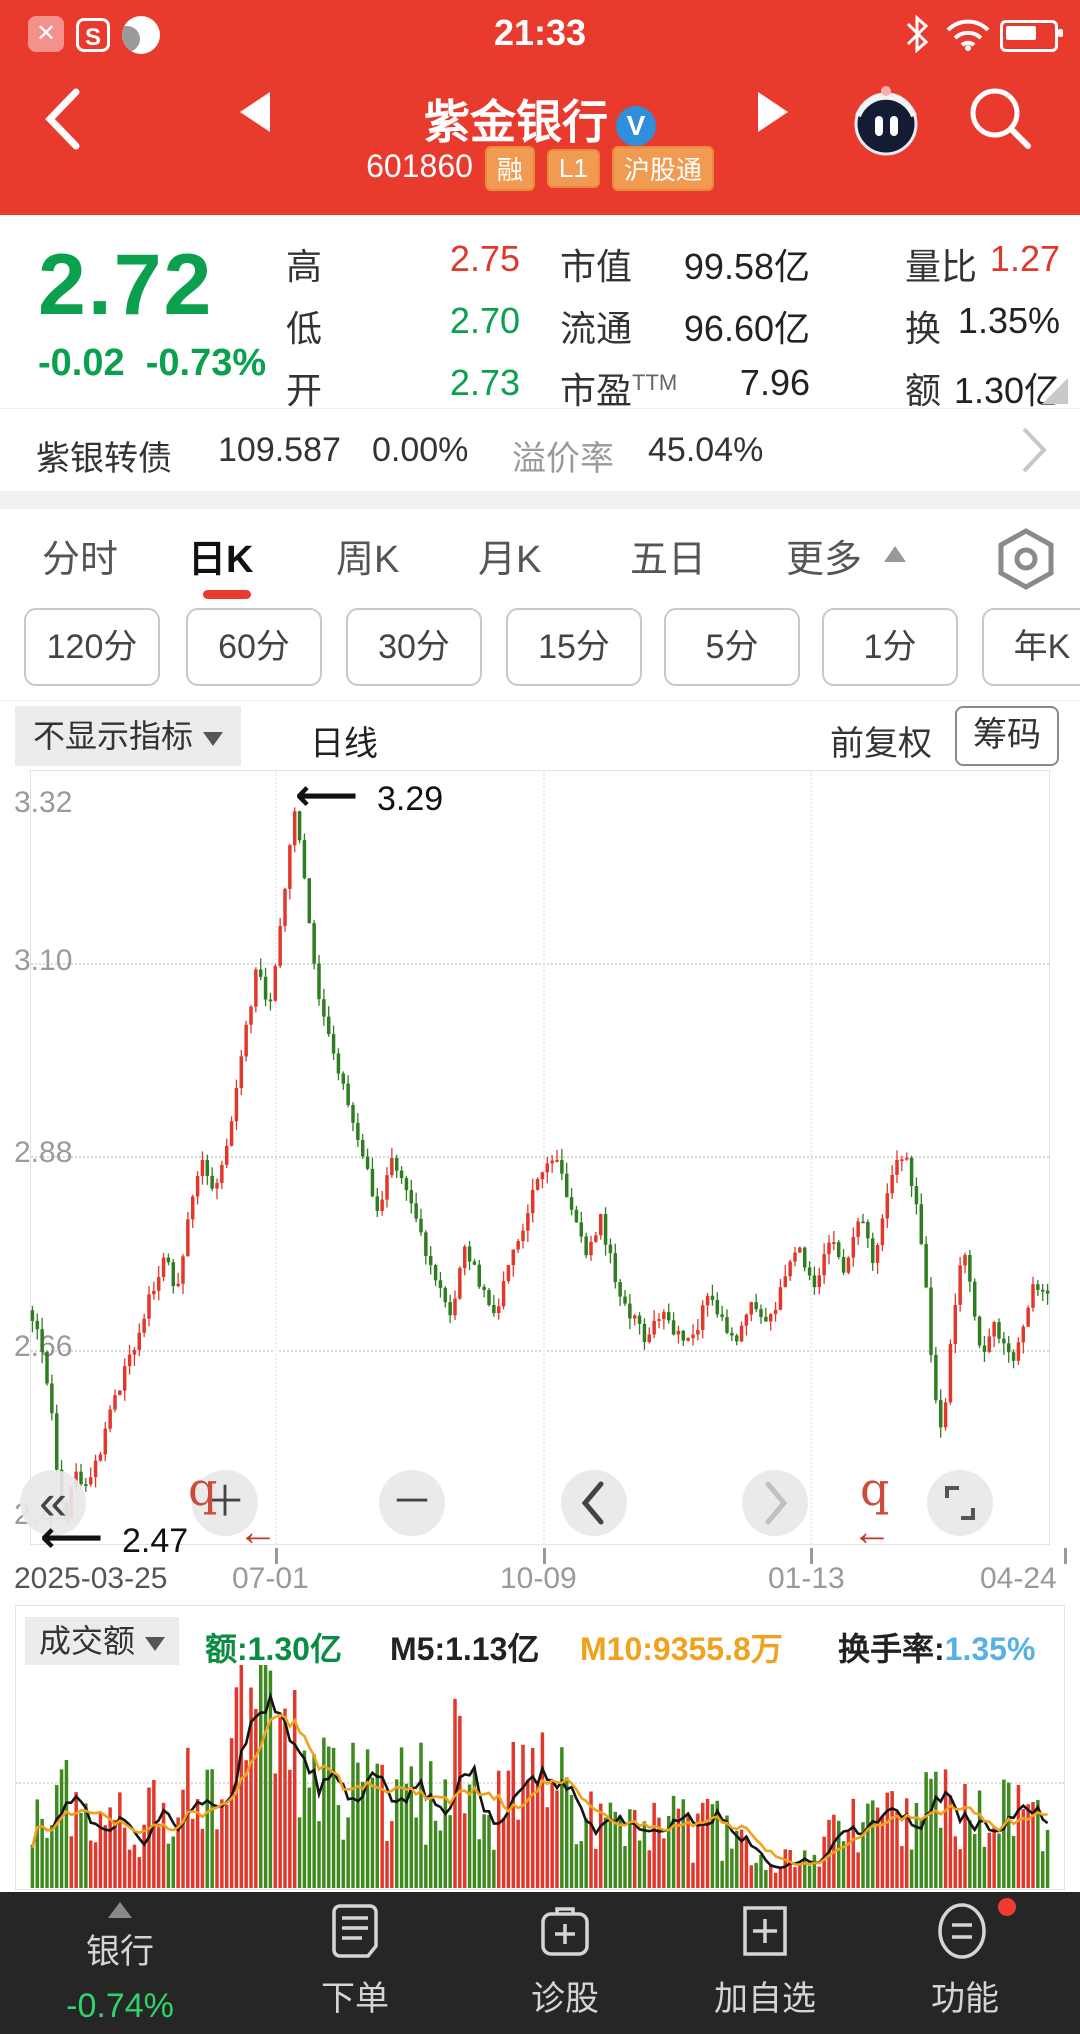 This screenshot has width=1080, height=2034. Describe the element at coordinates (304, 328) in the screenshot. I see `low-label: 低` at that location.